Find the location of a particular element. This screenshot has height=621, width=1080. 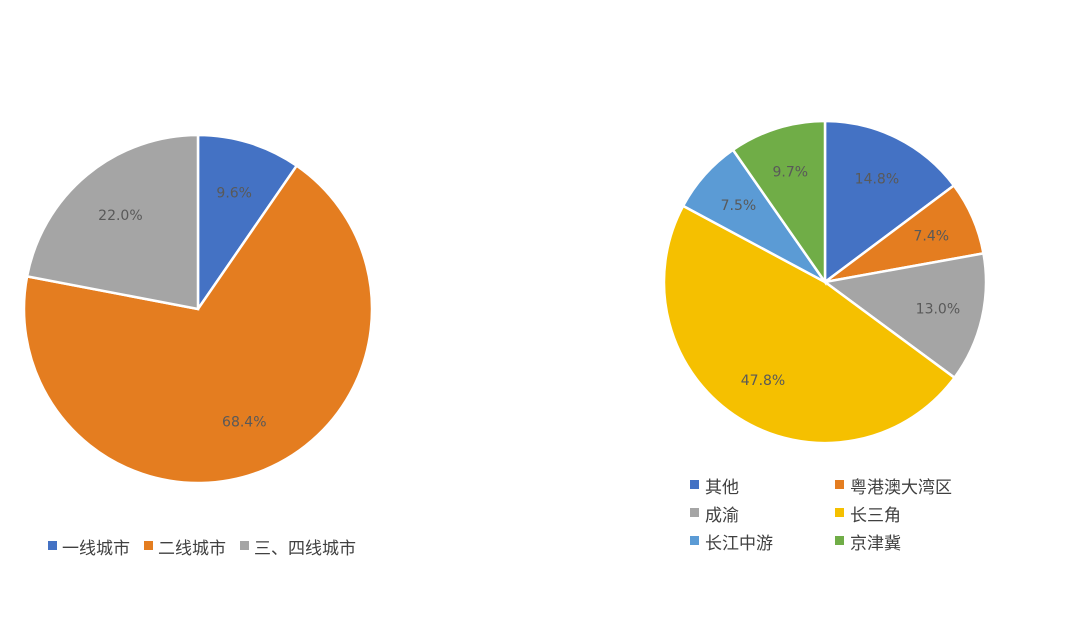

legend-label-item-2: 粤港澳大湾区 is located at coordinates (901, 488).